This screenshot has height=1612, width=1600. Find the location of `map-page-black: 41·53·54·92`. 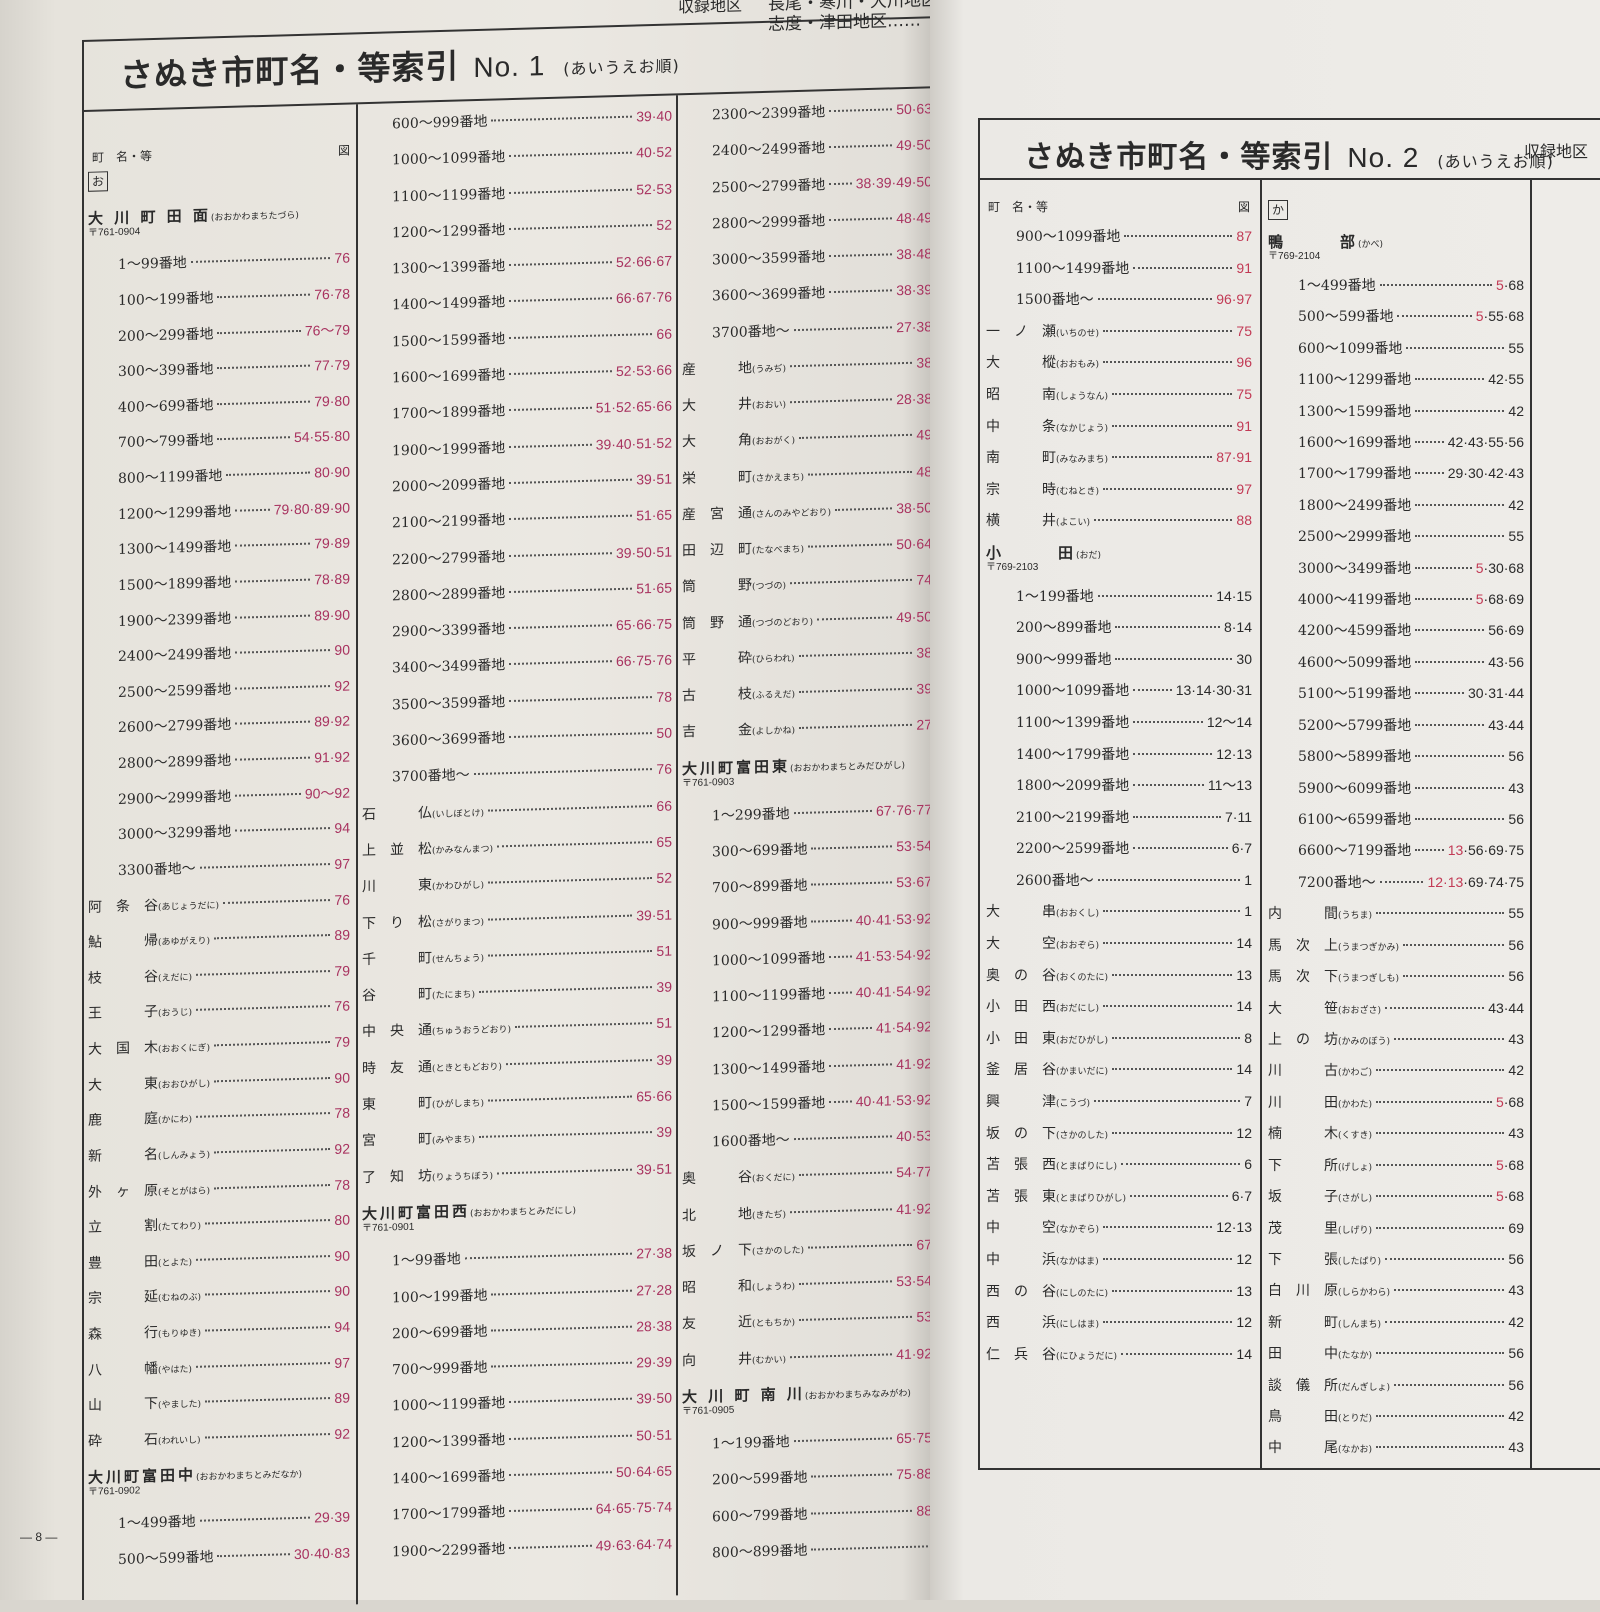

map-page-black: 41·53·54·92 is located at coordinates (893, 955).